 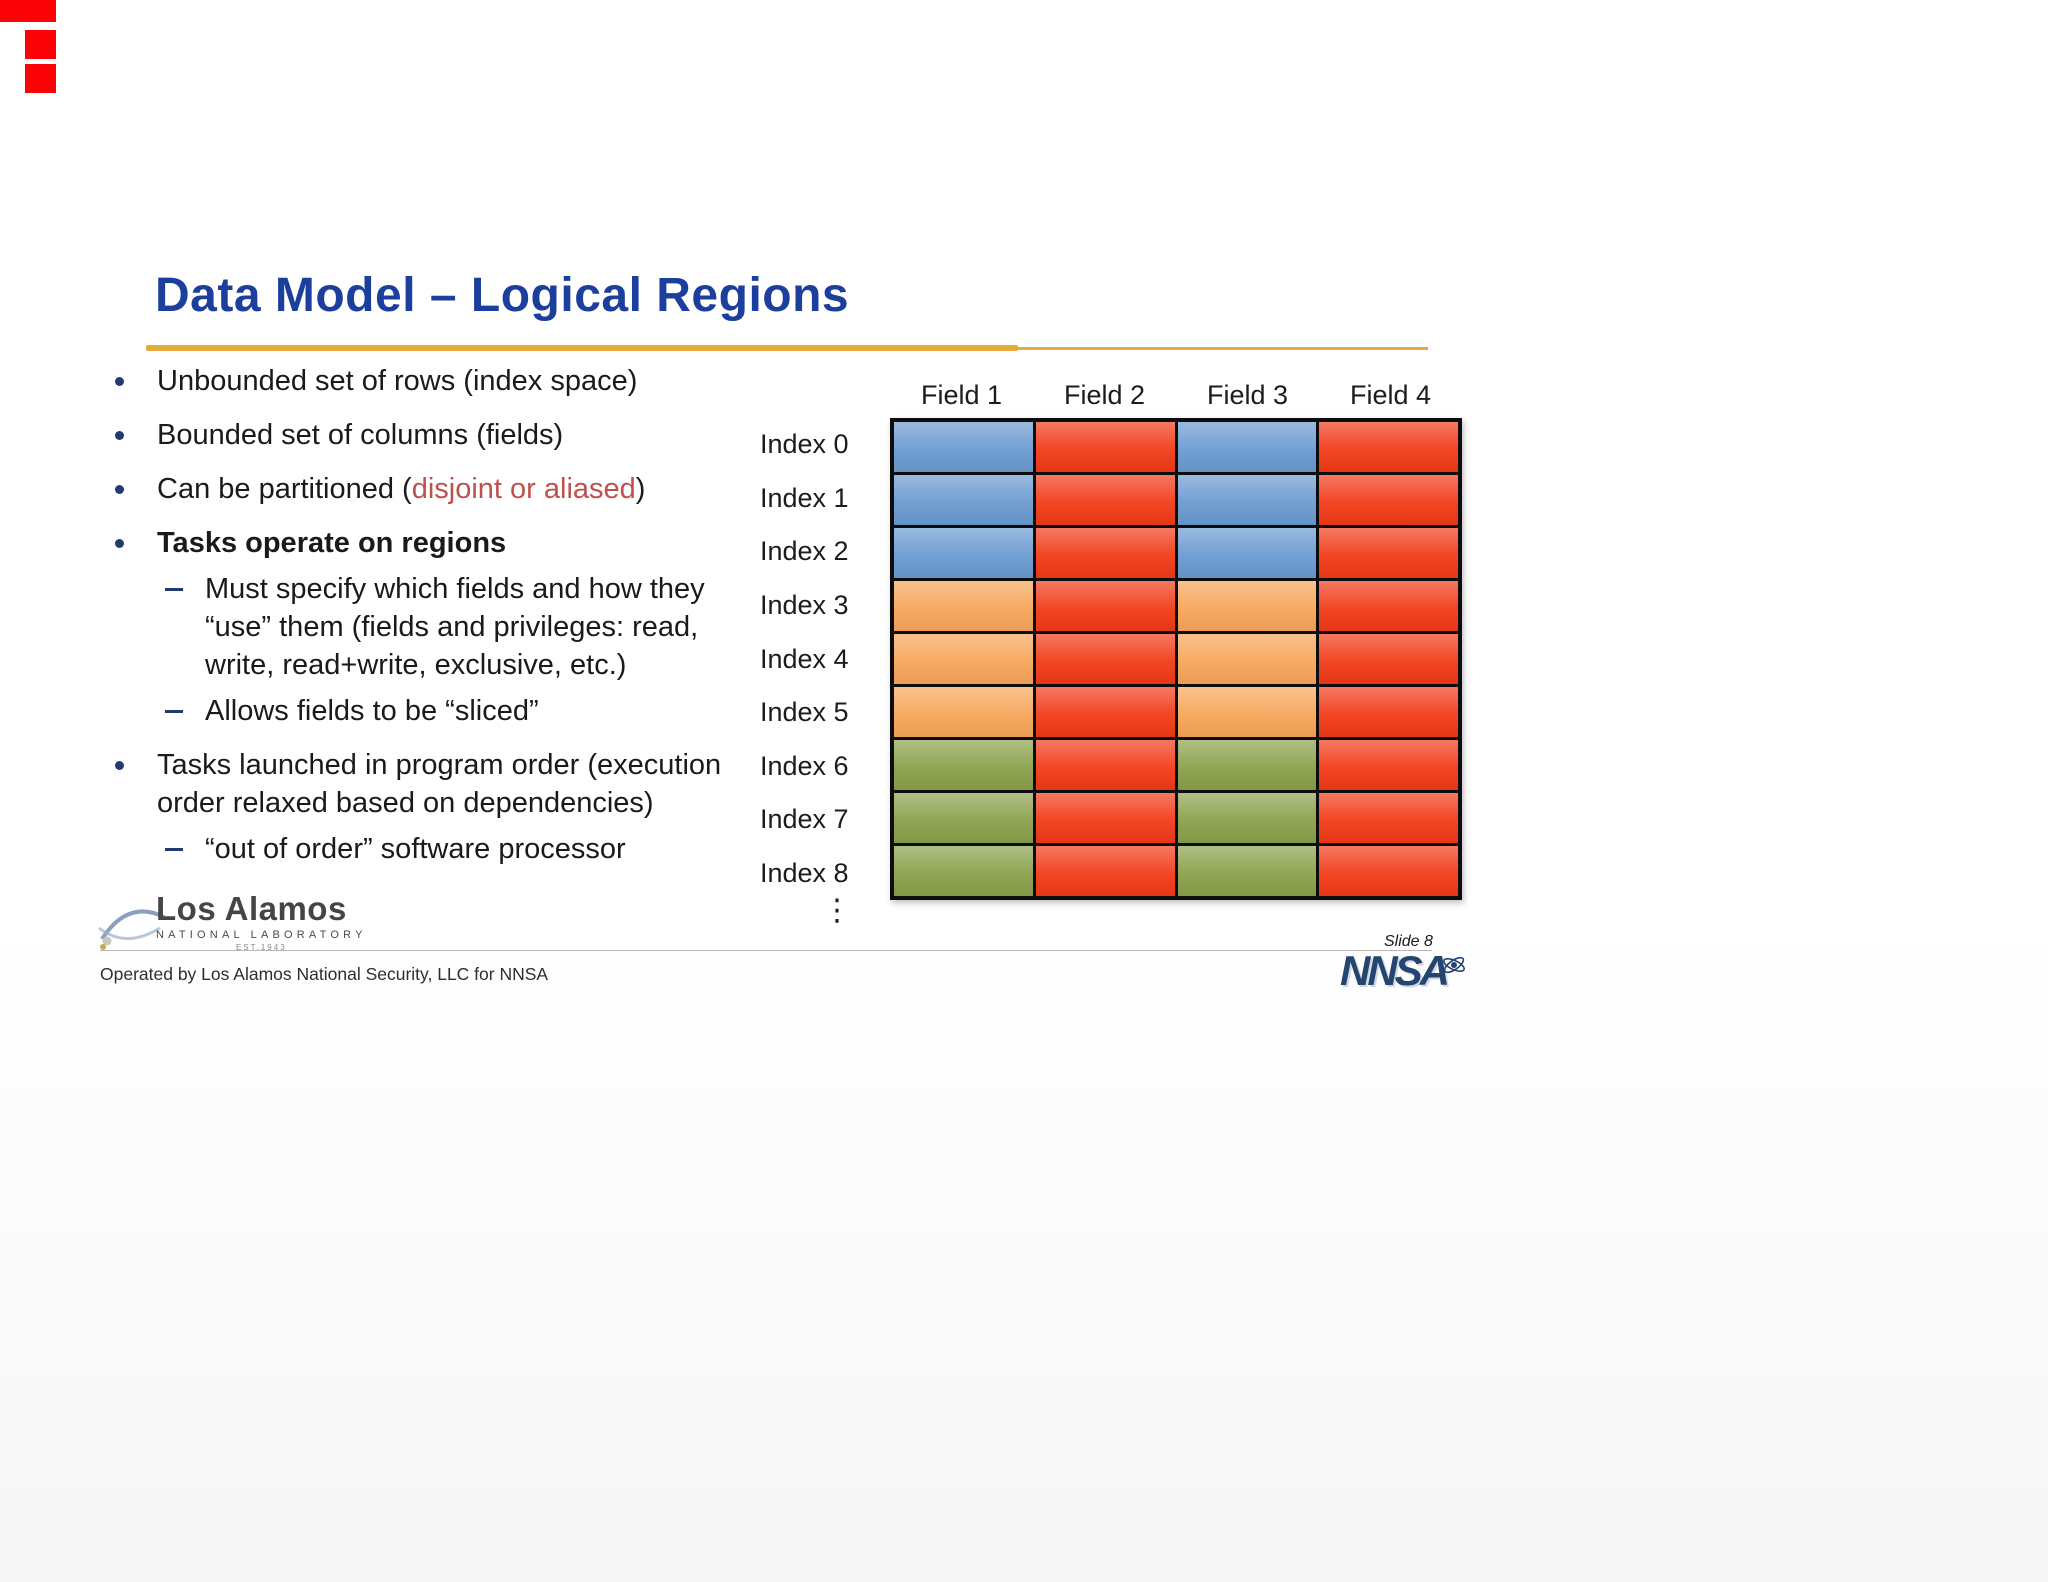 What do you see at coordinates (1390, 395) in the screenshot?
I see `field-header: Field 4` at bounding box center [1390, 395].